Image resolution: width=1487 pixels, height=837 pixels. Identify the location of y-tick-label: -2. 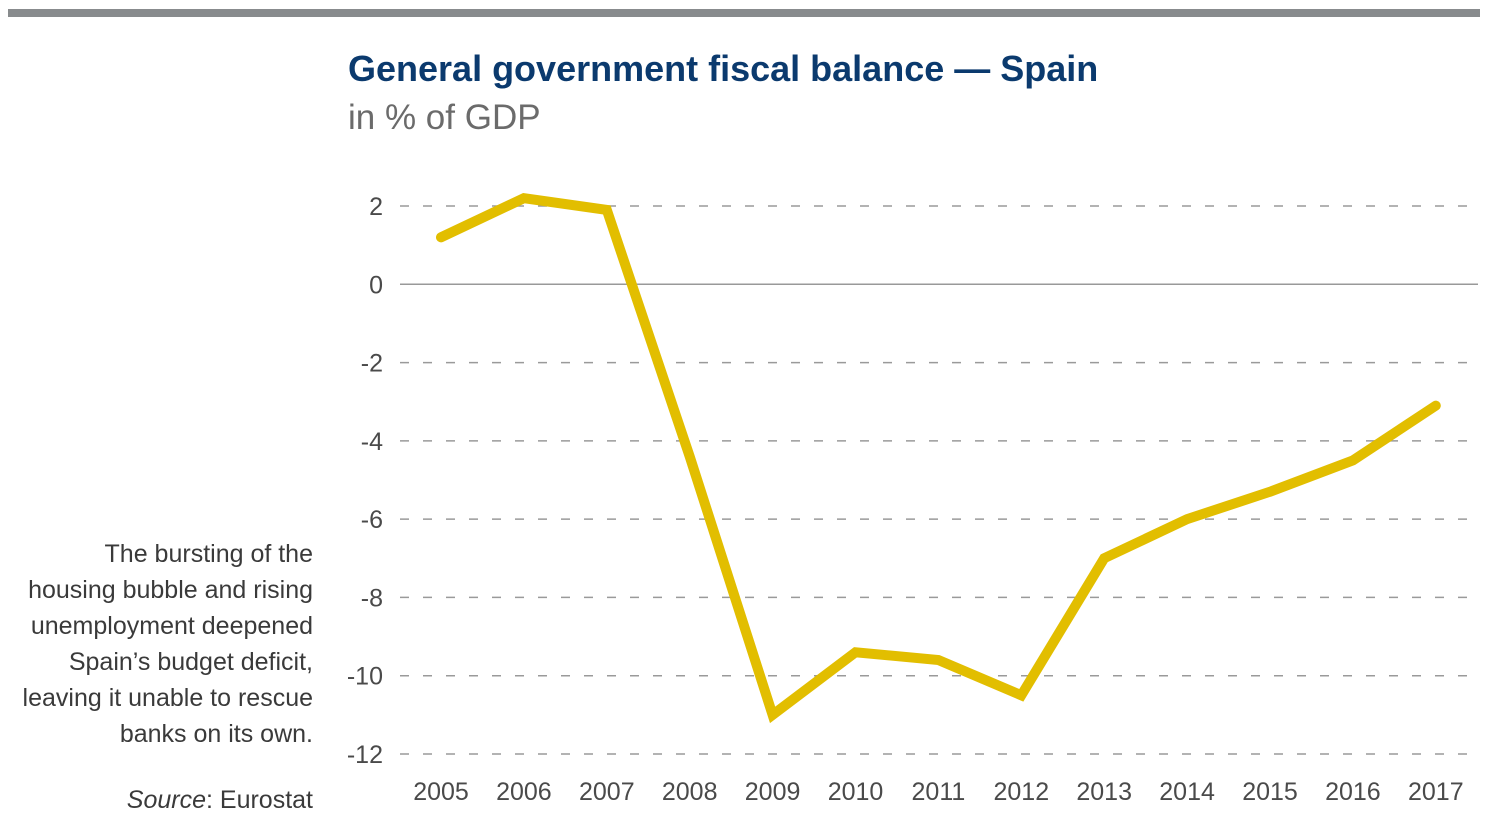
(372, 364).